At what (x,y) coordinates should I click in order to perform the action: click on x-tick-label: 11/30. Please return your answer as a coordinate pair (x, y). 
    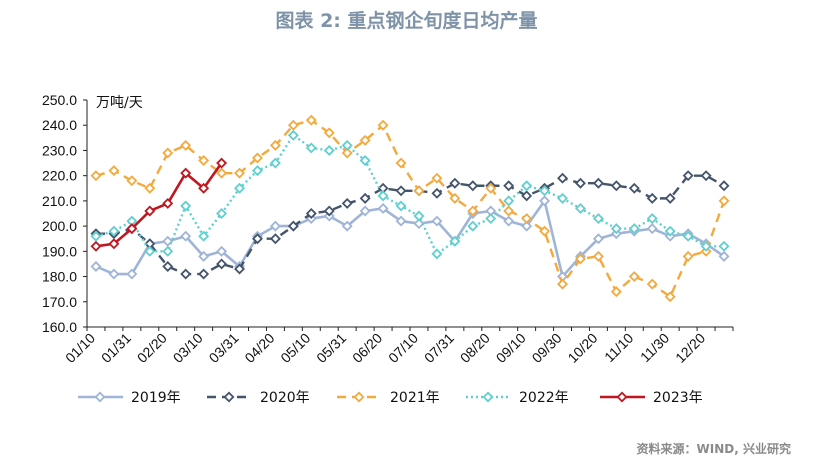
    Looking at the image, I should click on (655, 348).